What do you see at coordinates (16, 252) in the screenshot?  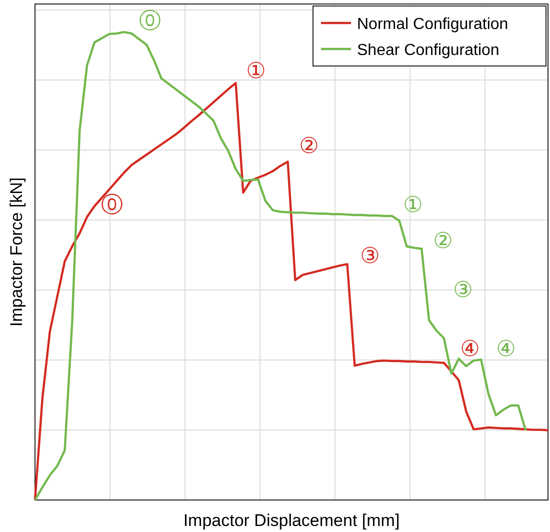 I see `y-axis-title: Impactor Force [kN]` at bounding box center [16, 252].